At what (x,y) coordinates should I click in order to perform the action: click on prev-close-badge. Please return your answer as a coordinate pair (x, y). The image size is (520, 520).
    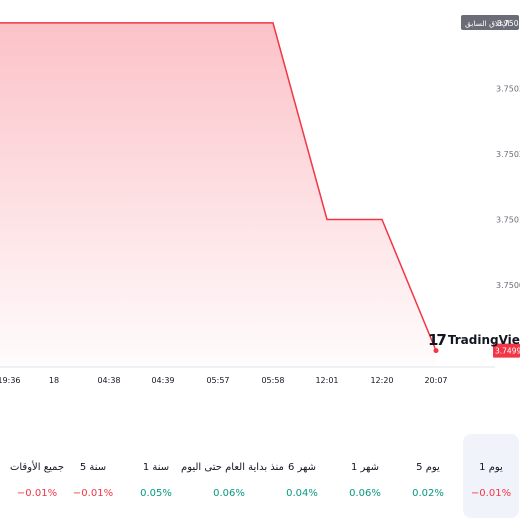
    Looking at the image, I should click on (490, 22).